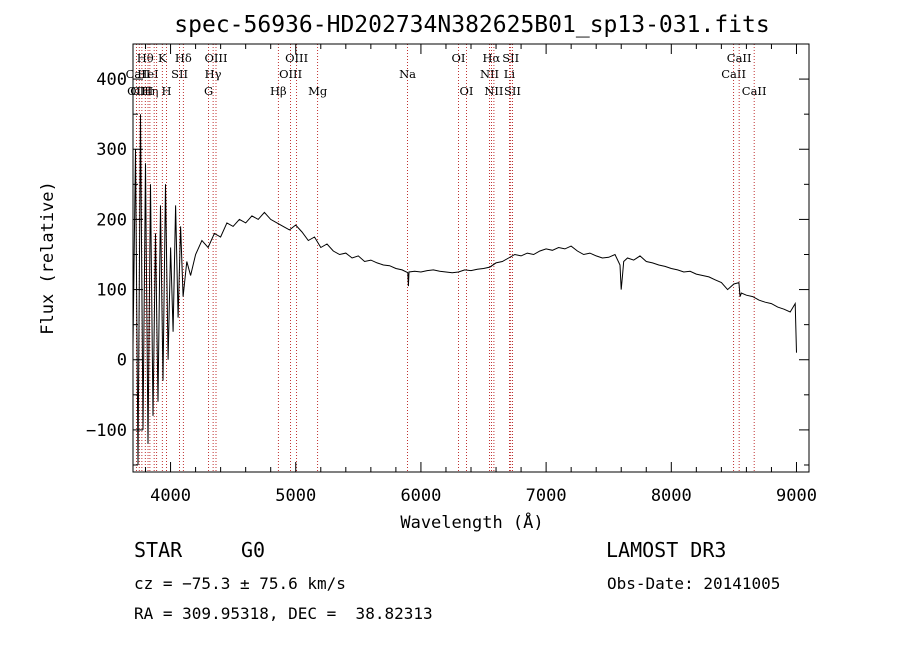  I want to click on coordinates: RA = 309.95318, DEC = 38.82313, so click(283, 613).